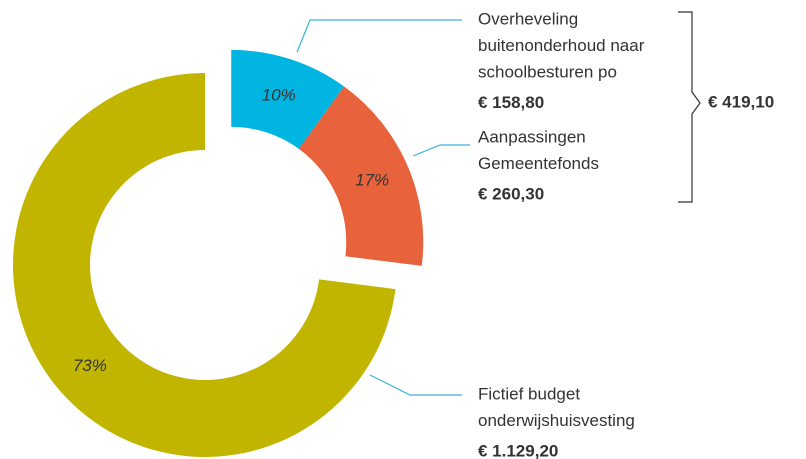 Image resolution: width=806 pixels, height=459 pixels. Describe the element at coordinates (279, 94) in the screenshot. I see `percent-label: 10%` at that location.